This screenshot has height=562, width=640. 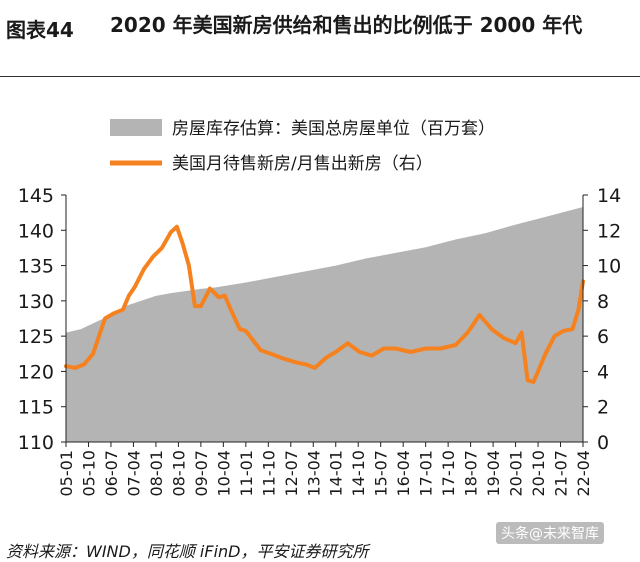 I want to click on figure-label: 图表44, so click(x=40, y=30).